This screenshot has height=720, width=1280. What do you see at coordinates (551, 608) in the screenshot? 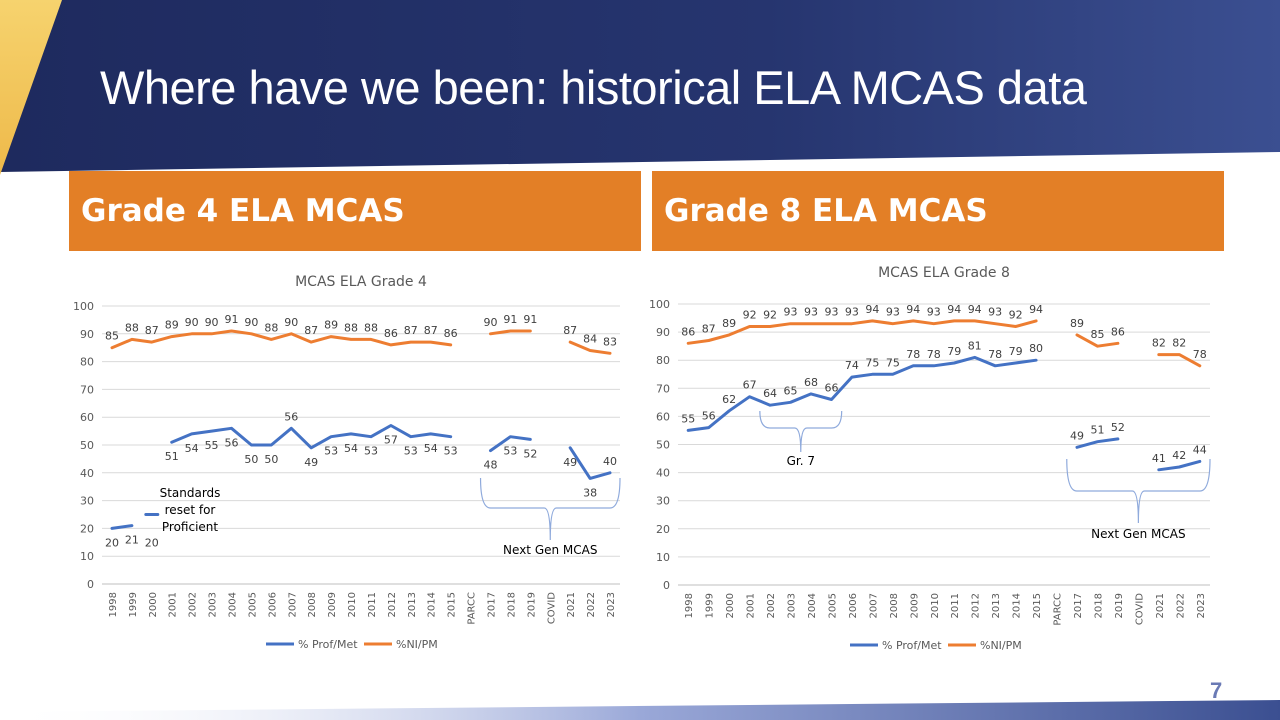
I see `x-tick-label: COVID` at bounding box center [551, 608].